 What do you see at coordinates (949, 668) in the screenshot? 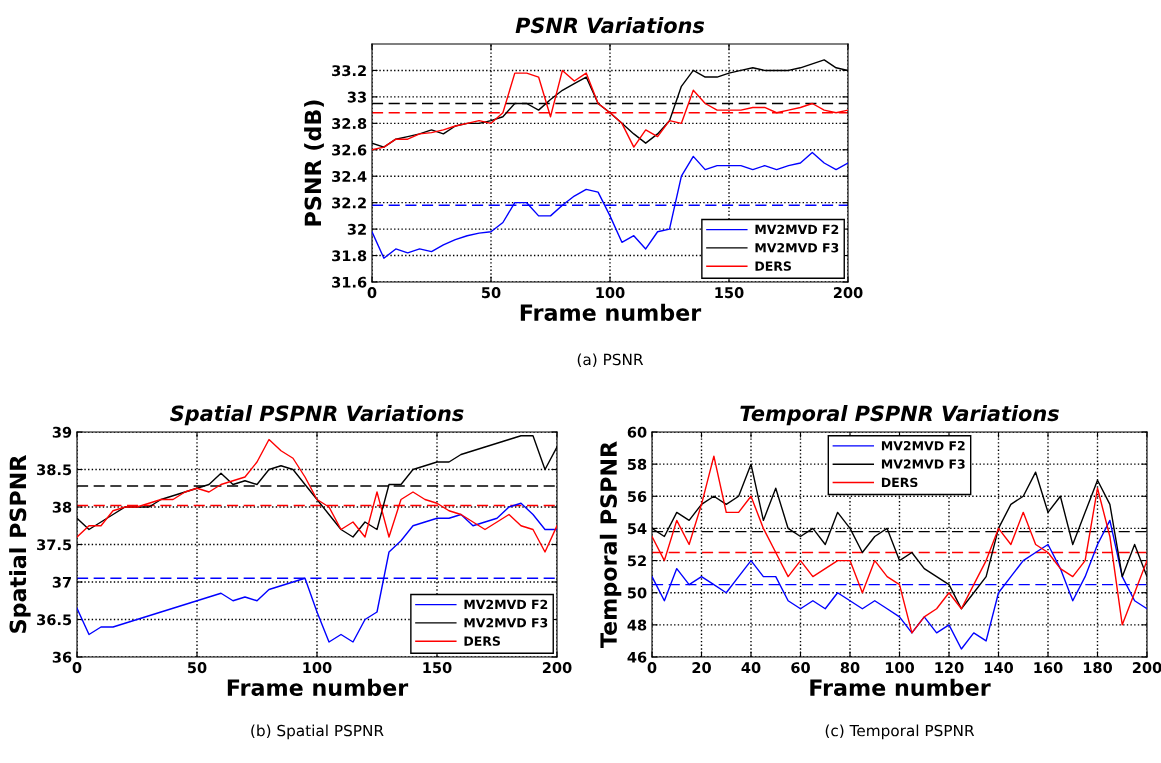
I see `x-tick-label: 120` at bounding box center [949, 668].